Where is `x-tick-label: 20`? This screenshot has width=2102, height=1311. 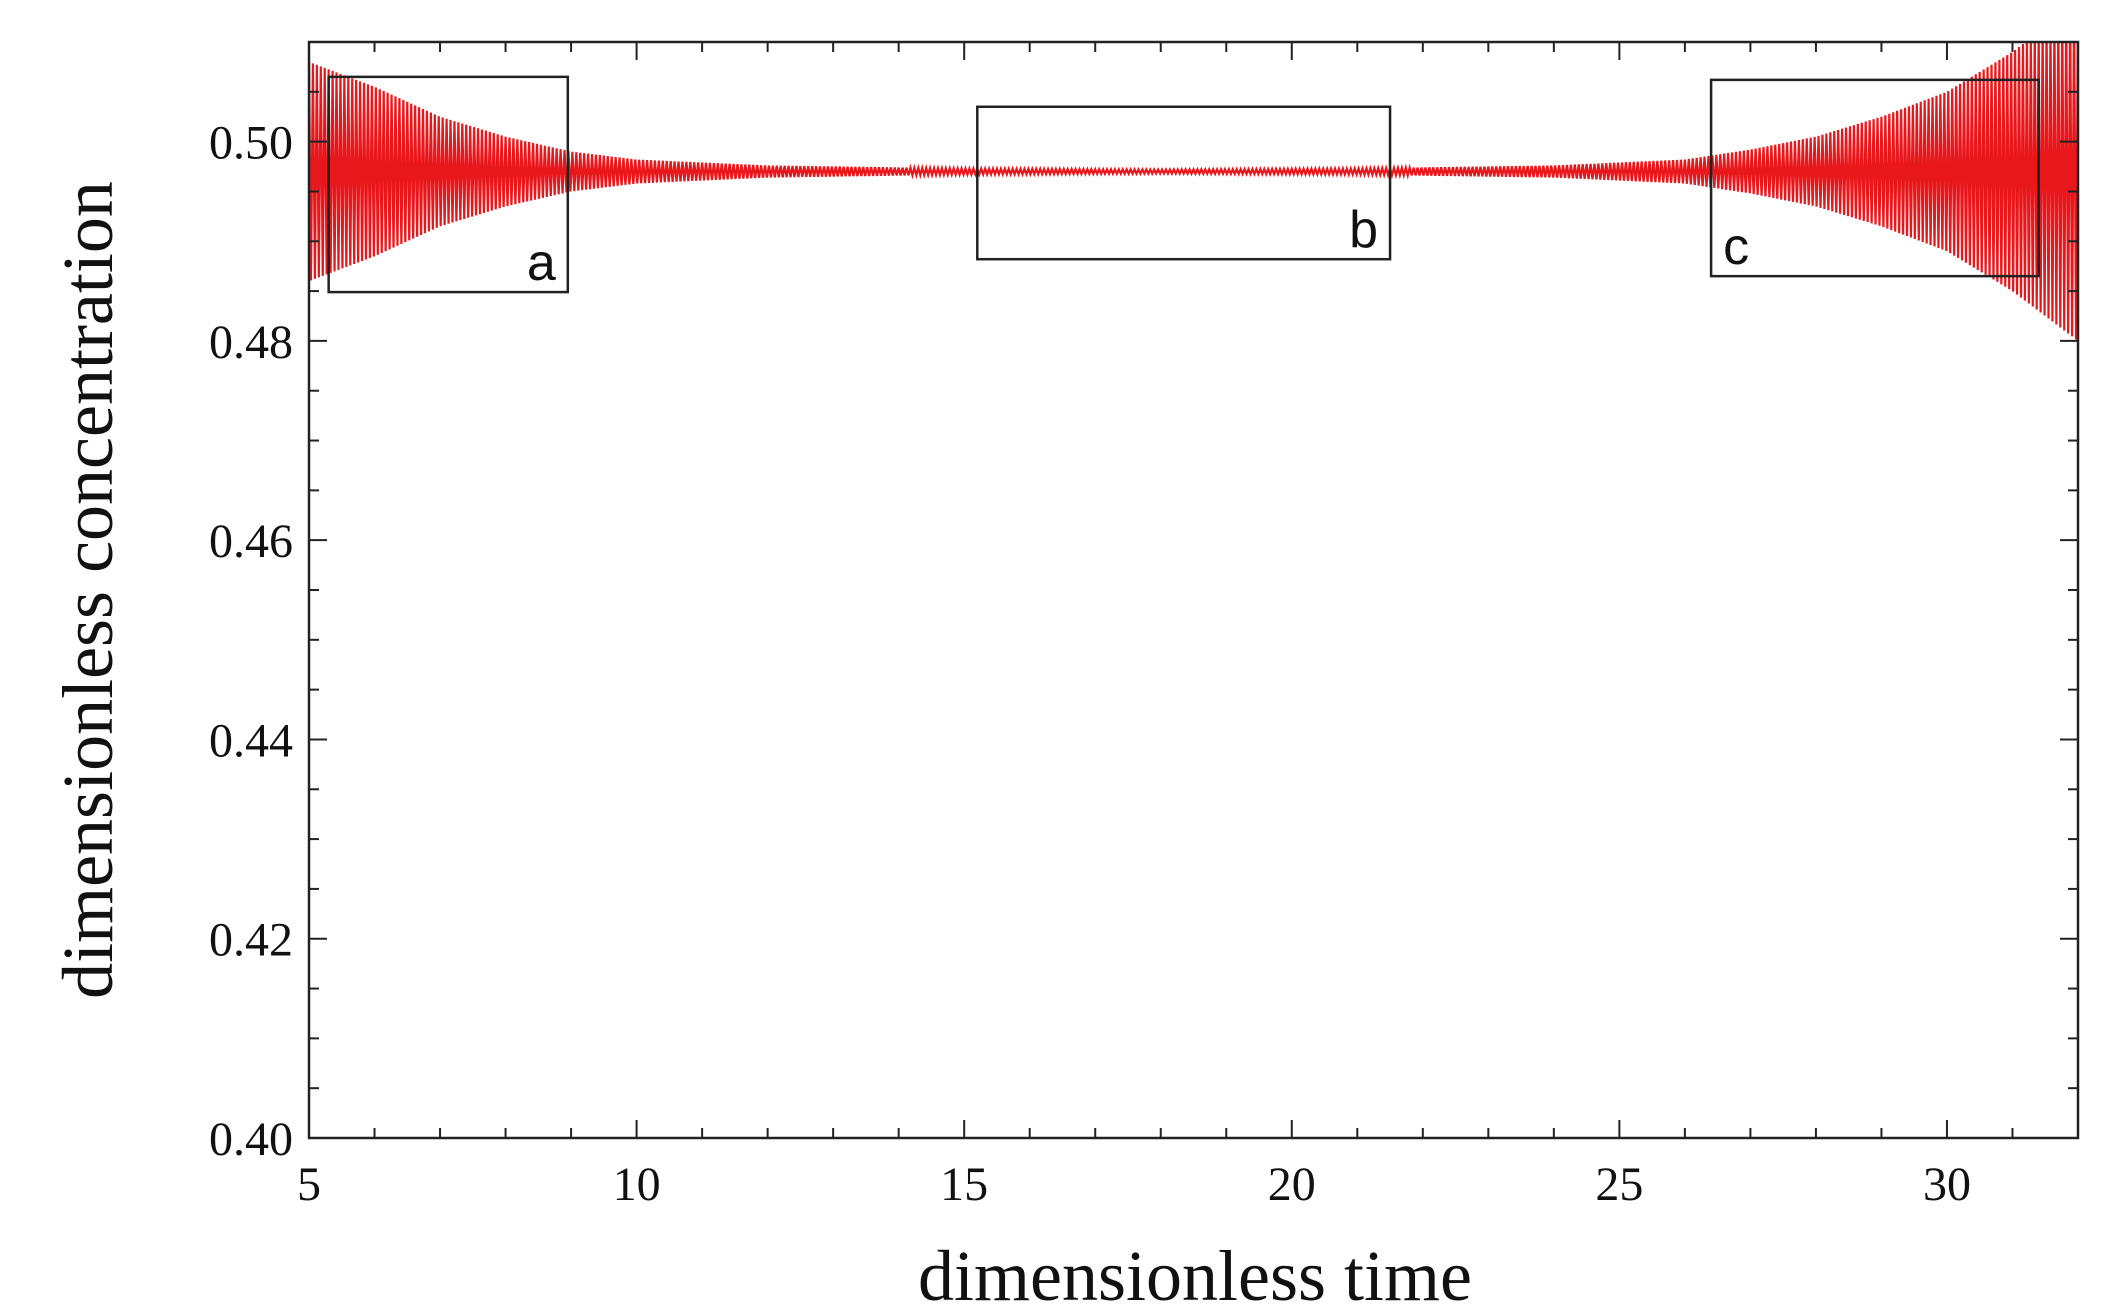 x-tick-label: 20 is located at coordinates (1292, 1184).